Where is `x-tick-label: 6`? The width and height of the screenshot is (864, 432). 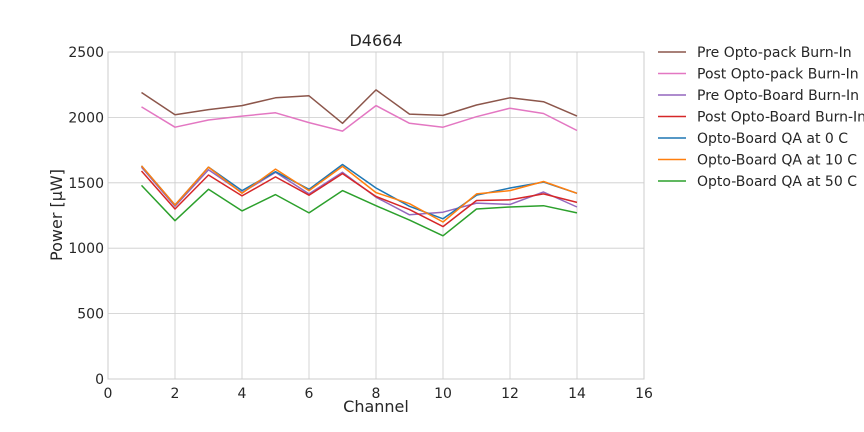
x-tick-label: 6 is located at coordinates (309, 394).